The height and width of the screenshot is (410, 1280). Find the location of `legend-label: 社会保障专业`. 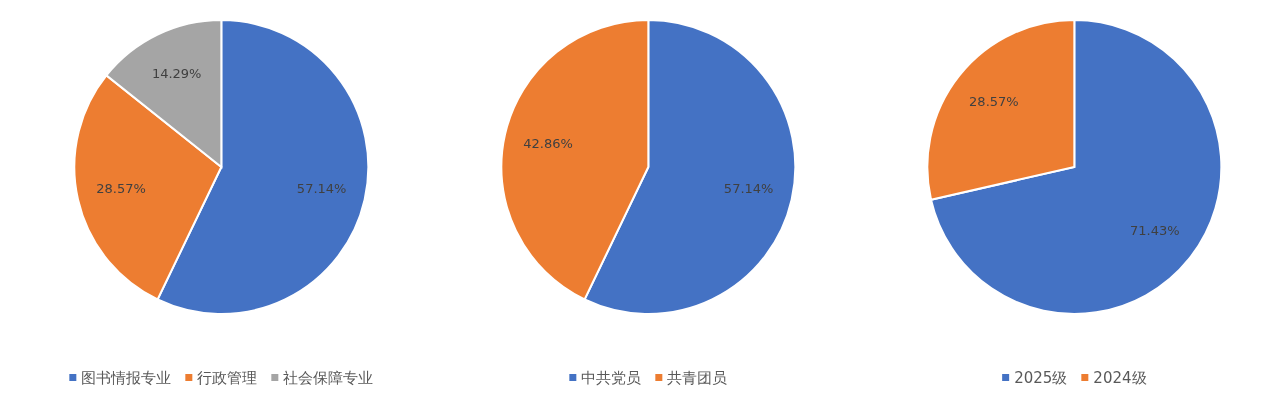

legend-label: 社会保障专业 is located at coordinates (328, 377).